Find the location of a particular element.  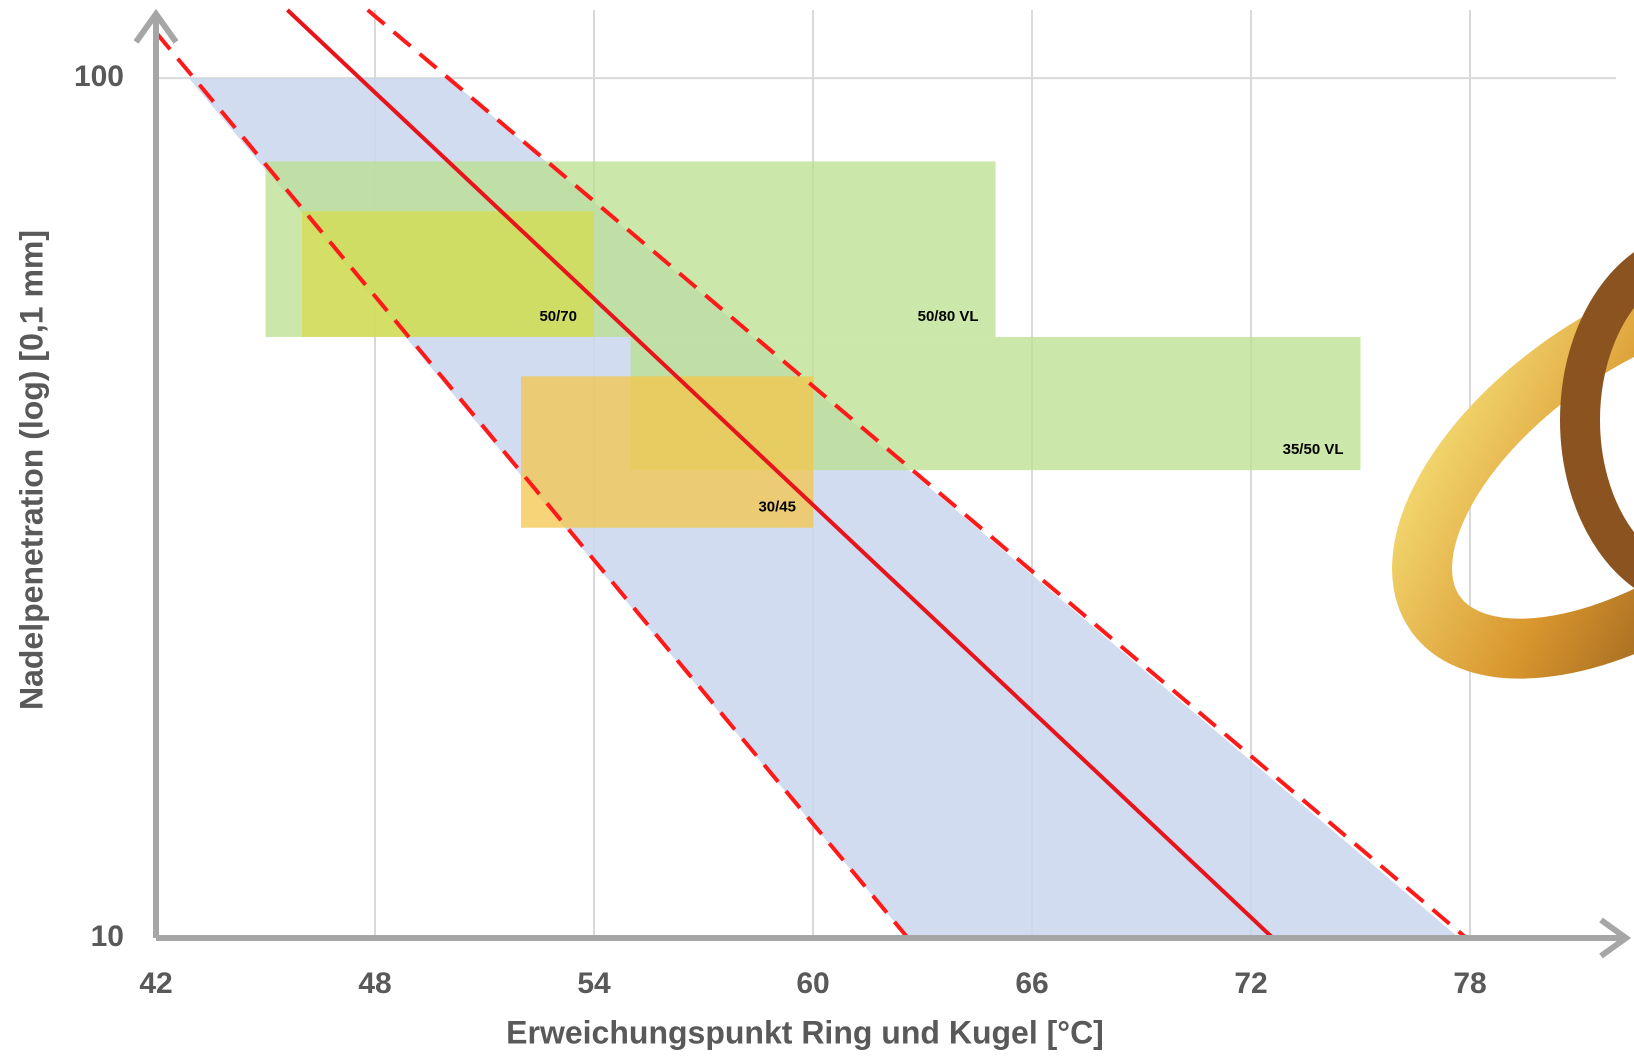

x-axis is located at coordinates (894, 938).